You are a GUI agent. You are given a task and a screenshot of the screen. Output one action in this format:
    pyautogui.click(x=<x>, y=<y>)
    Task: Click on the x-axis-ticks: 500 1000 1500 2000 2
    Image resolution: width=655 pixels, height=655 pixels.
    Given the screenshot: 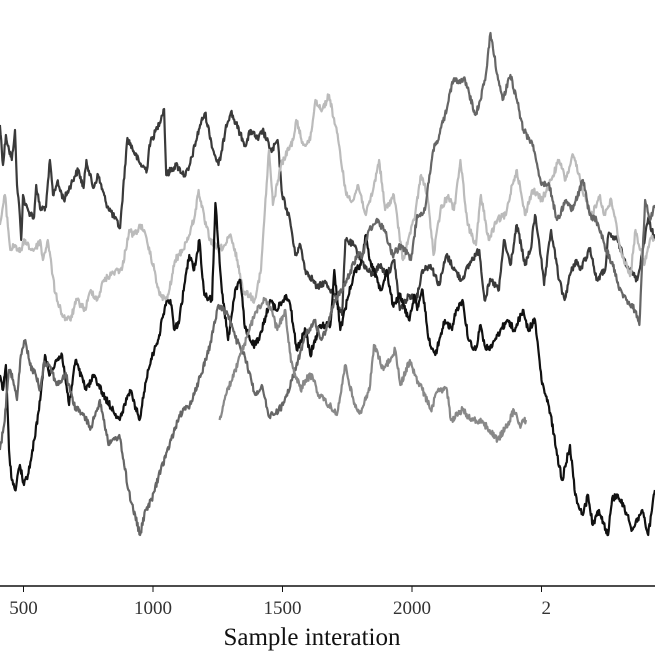 What is the action you would take?
    pyautogui.click(x=280, y=602)
    